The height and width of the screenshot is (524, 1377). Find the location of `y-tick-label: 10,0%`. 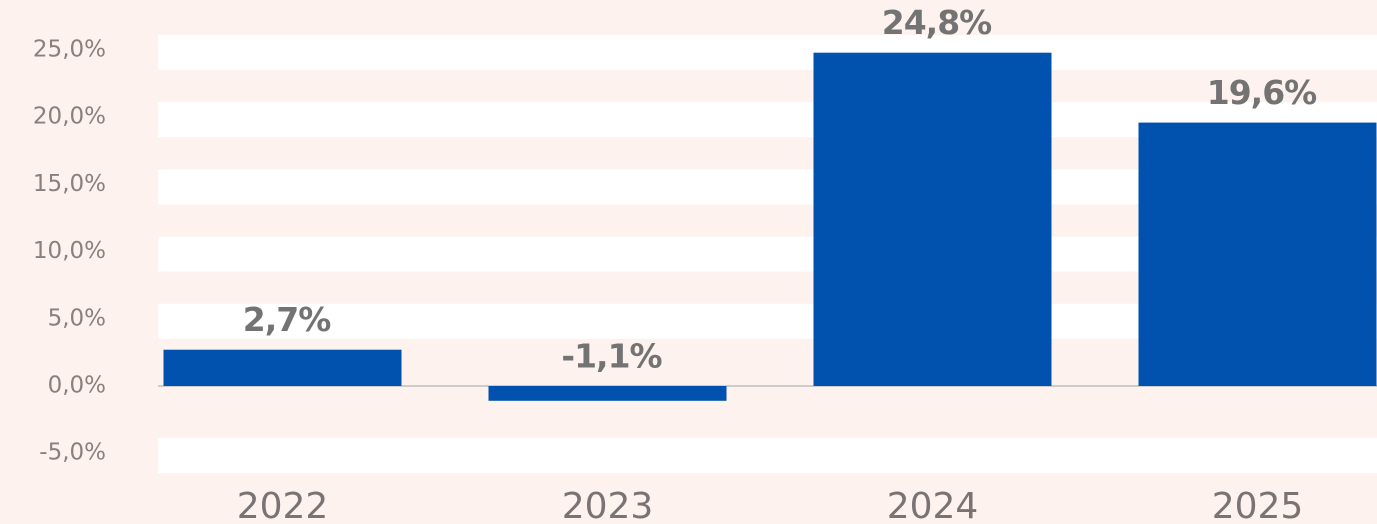

y-tick-label: 10,0% is located at coordinates (69, 251).